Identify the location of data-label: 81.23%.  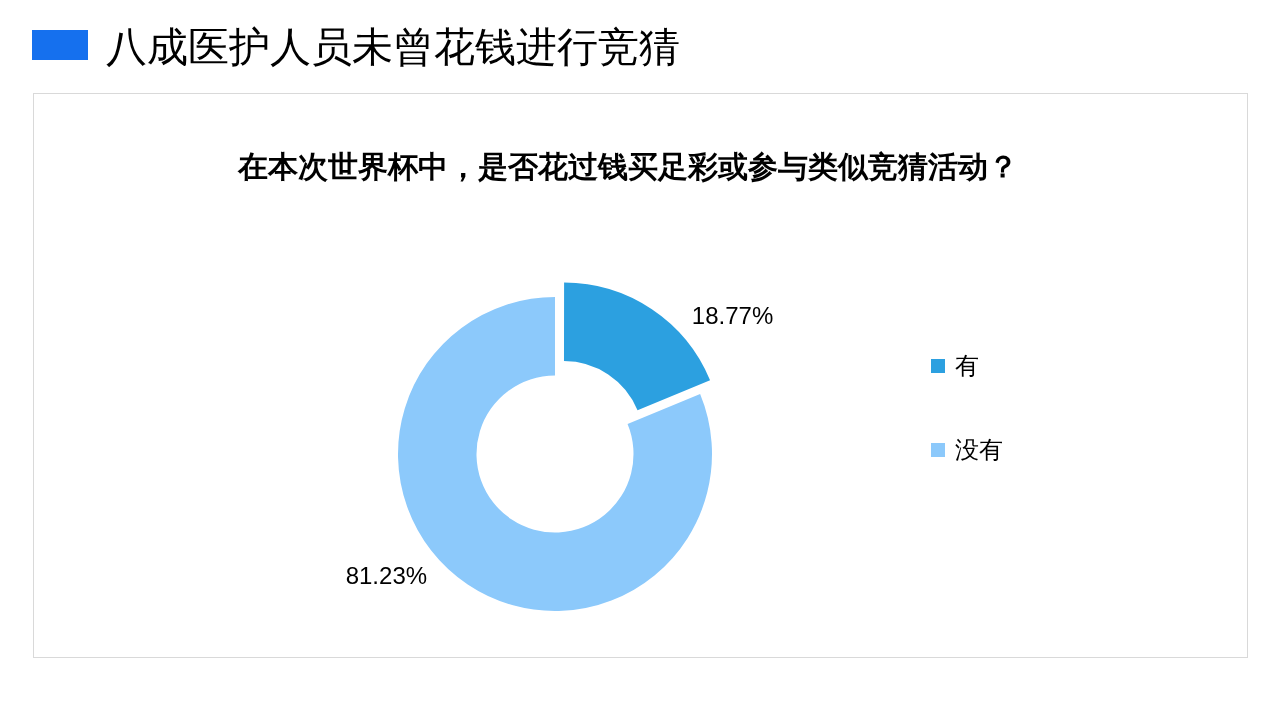
(386, 576).